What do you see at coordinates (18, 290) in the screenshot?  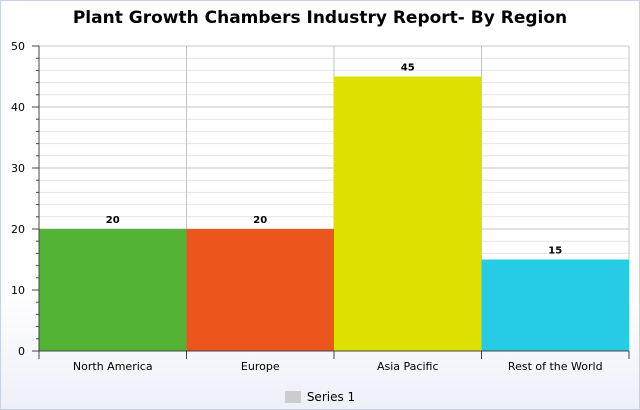 I see `y-tick-label: 10` at bounding box center [18, 290].